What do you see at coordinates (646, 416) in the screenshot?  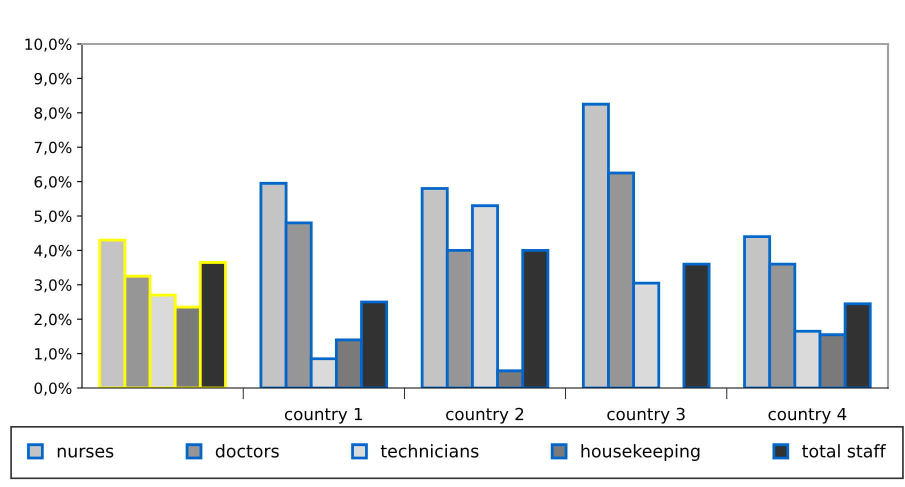 I see `x-tick-label: country 3` at bounding box center [646, 416].